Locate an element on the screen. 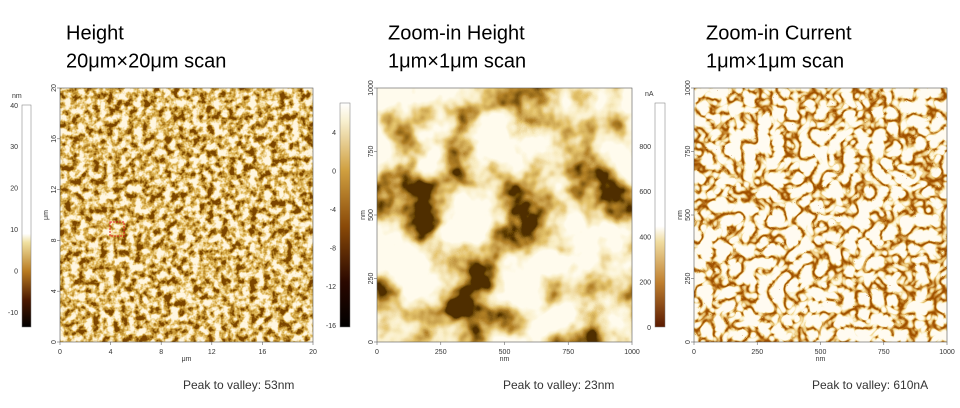 The width and height of the screenshot is (960, 408). colorbar-tick-label: 400 is located at coordinates (645, 237).